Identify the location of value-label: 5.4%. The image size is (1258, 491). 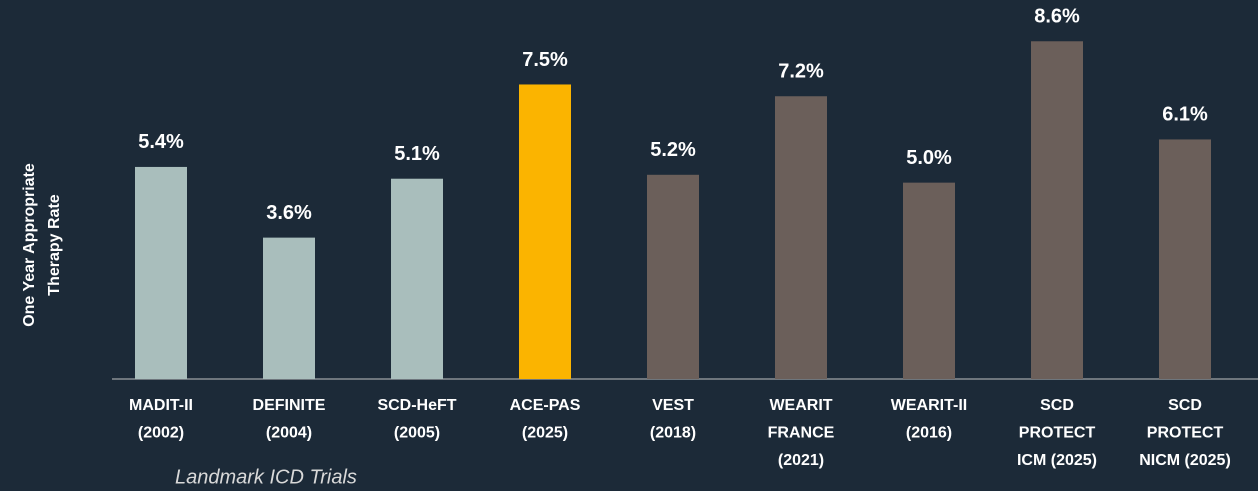
(161, 142).